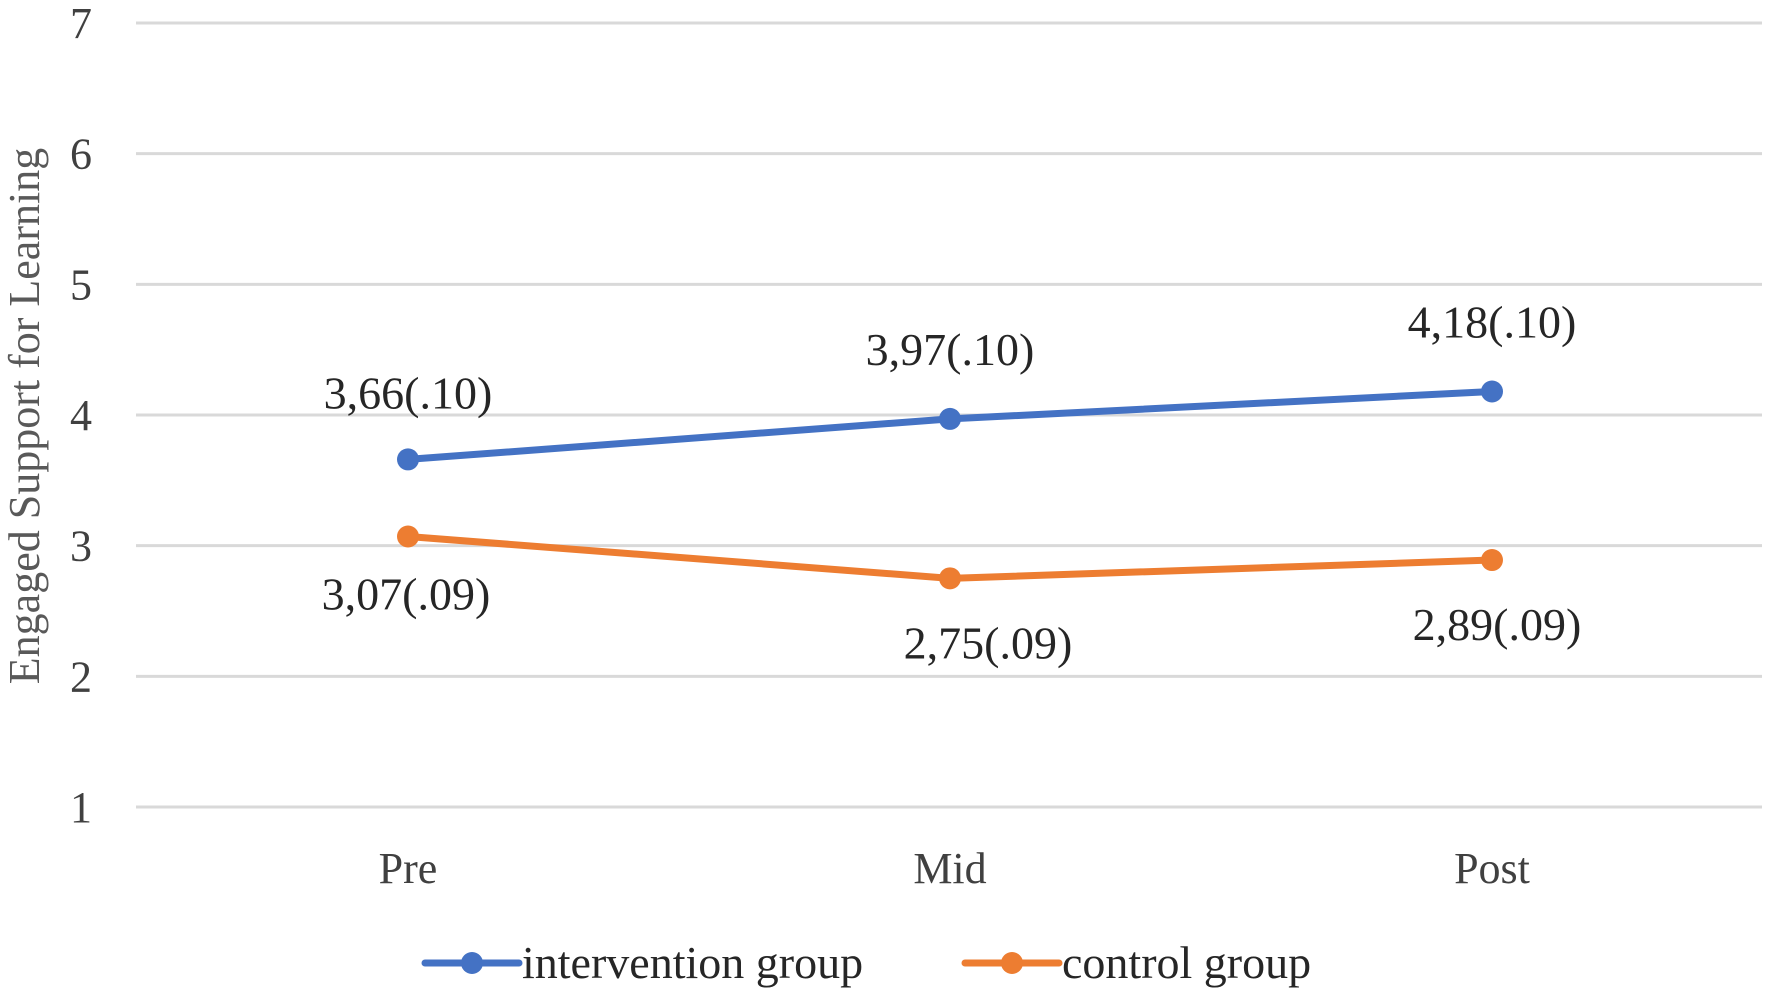 The width and height of the screenshot is (1772, 997). What do you see at coordinates (949, 868) in the screenshot?
I see `x-tick-label: Mid` at bounding box center [949, 868].